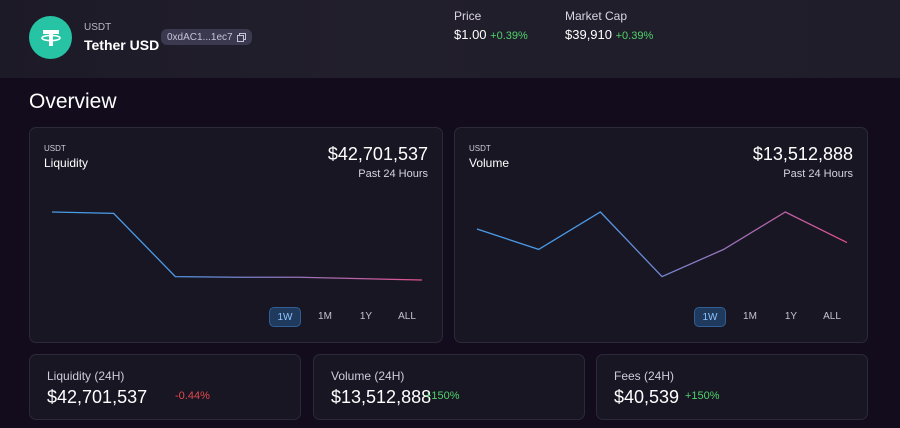  I want to click on market-cap-value: $39,910 +0.39%, so click(609, 34).